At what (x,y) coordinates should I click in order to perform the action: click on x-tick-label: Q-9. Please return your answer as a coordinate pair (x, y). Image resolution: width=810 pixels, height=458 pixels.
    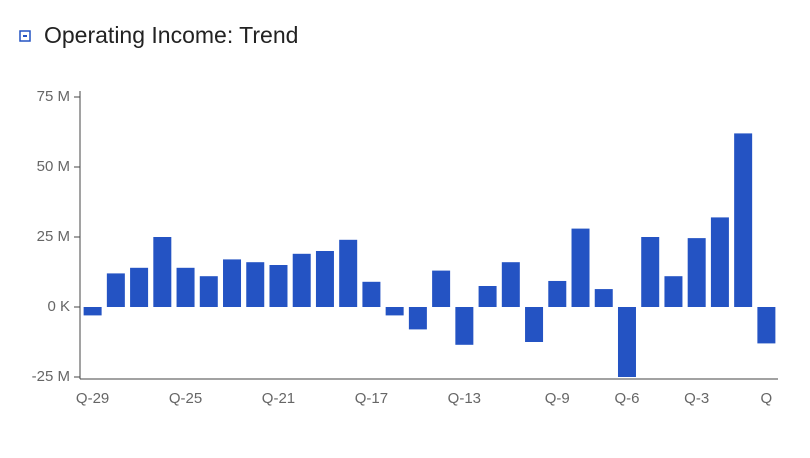
    Looking at the image, I should click on (557, 398).